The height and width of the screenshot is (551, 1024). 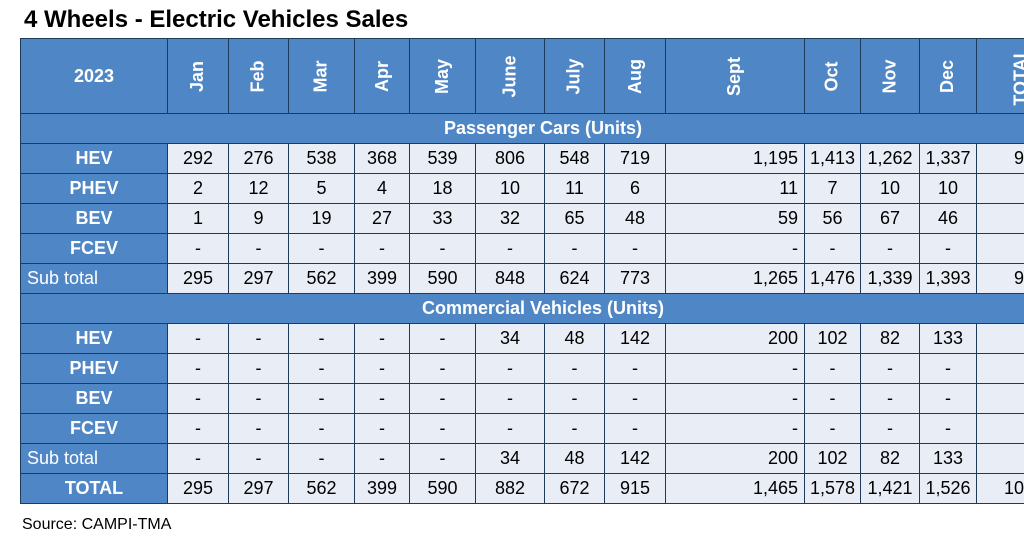 I want to click on table-cell: 297, so click(x=258, y=278).